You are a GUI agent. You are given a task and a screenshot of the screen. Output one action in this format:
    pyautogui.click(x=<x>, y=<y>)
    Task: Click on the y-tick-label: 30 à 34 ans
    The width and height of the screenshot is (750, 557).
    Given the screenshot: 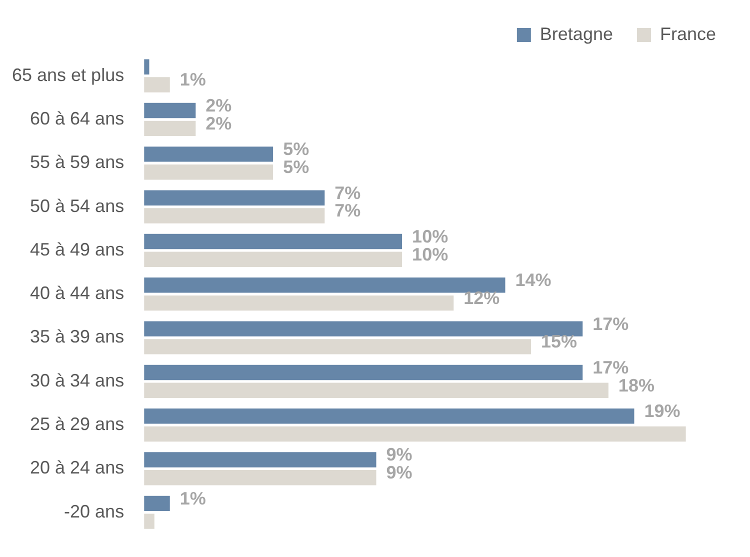 What is the action you would take?
    pyautogui.click(x=77, y=380)
    